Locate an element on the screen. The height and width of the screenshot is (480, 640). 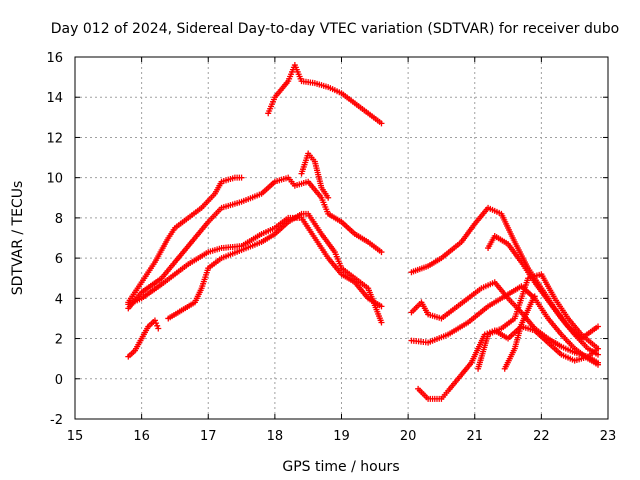
x-tick-label: 21 is located at coordinates (474, 436).